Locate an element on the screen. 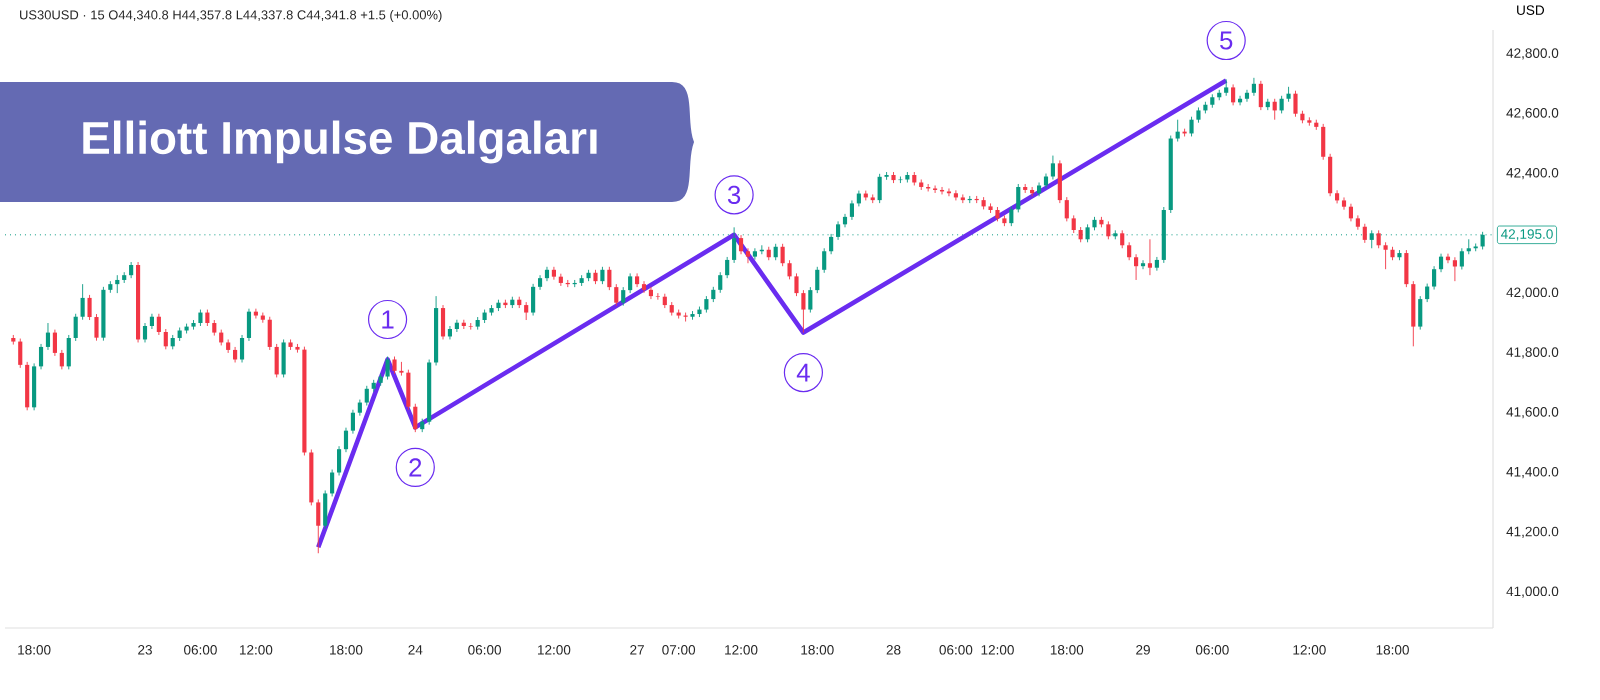 Image resolution: width=1600 pixels, height=700 pixels. ref-line-label: 42,195.0 is located at coordinates (1526, 235).